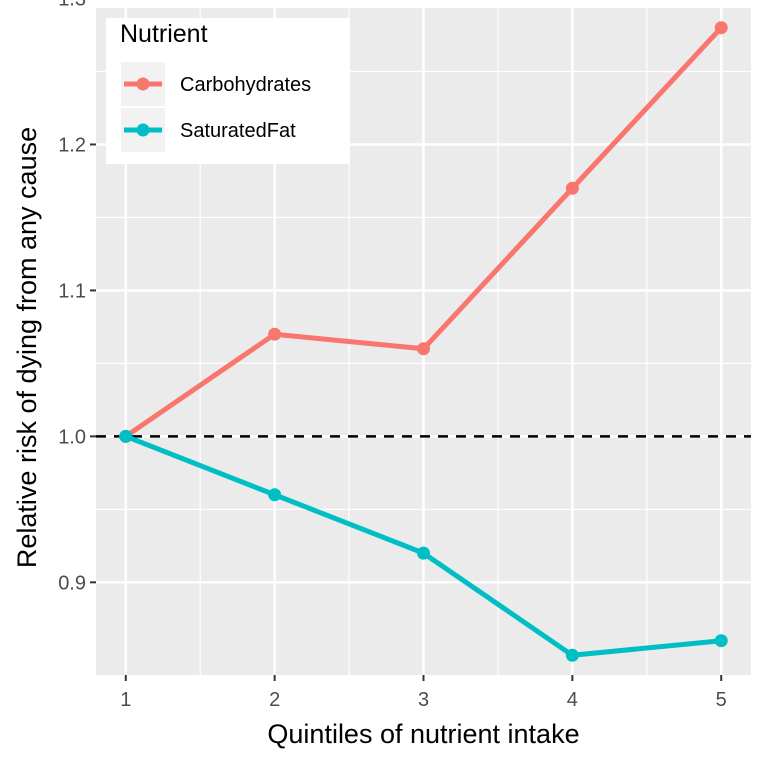  Describe the element at coordinates (572, 700) in the screenshot. I see `x-tick-label: 4` at that location.